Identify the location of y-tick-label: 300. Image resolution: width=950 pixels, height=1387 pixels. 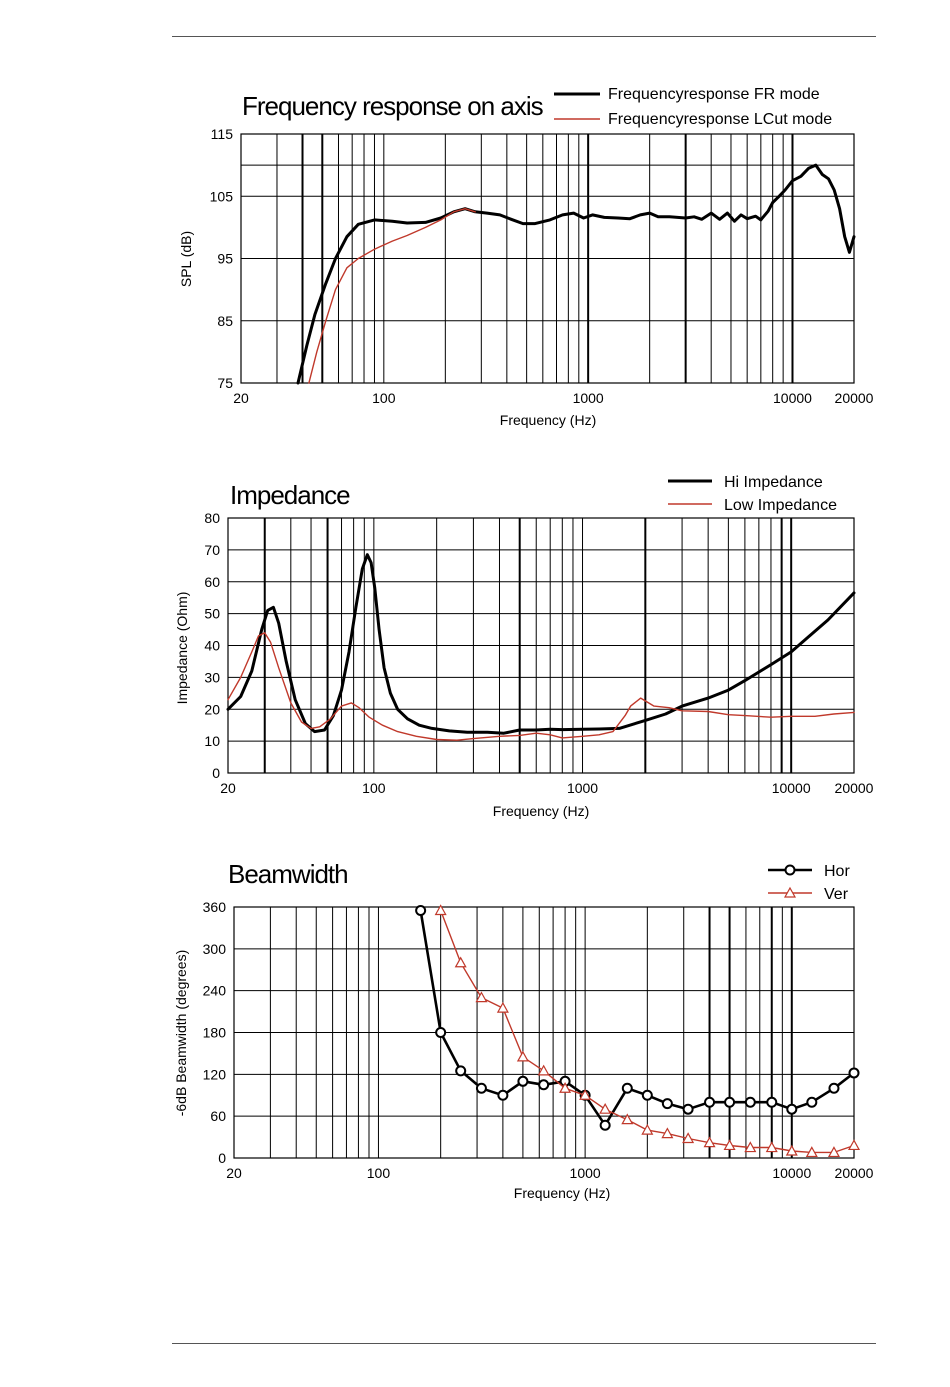
(215, 949).